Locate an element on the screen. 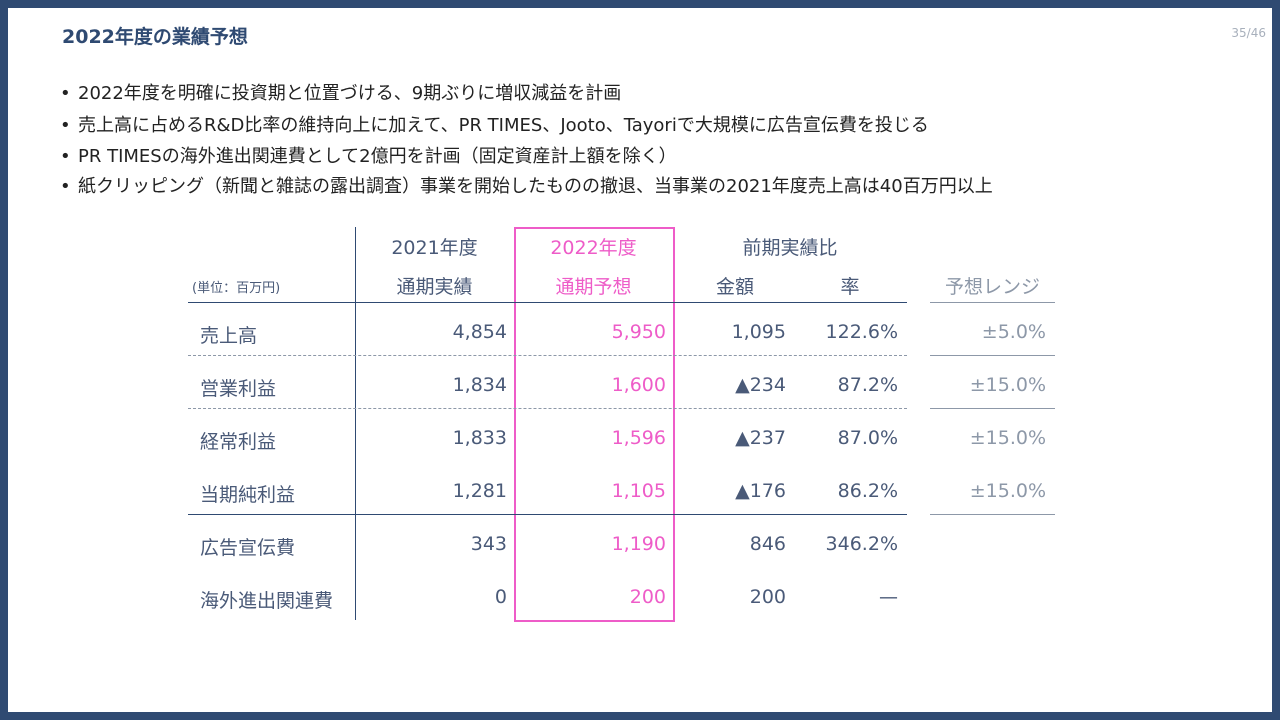 The image size is (1280, 720). header-2022-sub: 通期予想 is located at coordinates (593, 287).